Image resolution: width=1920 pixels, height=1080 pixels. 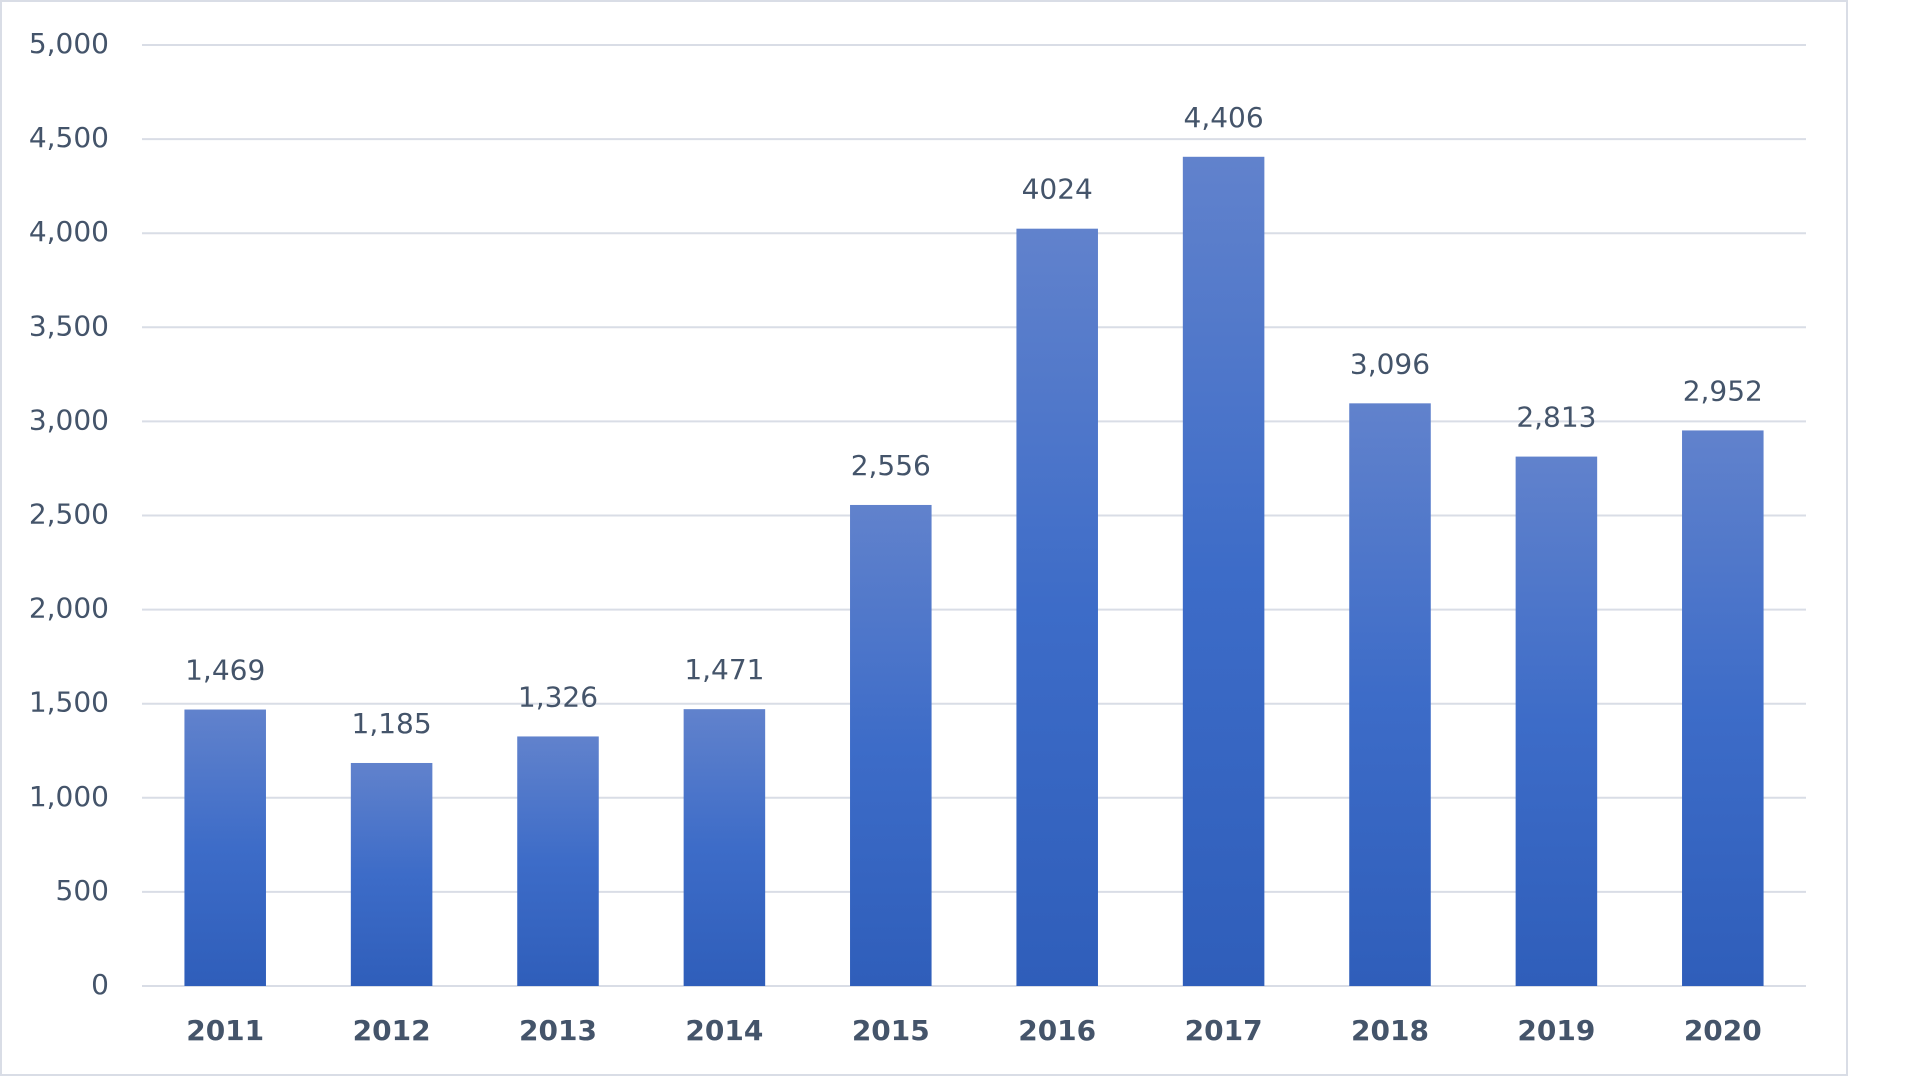 I want to click on y-tick-label: 1,000, so click(x=69, y=796).